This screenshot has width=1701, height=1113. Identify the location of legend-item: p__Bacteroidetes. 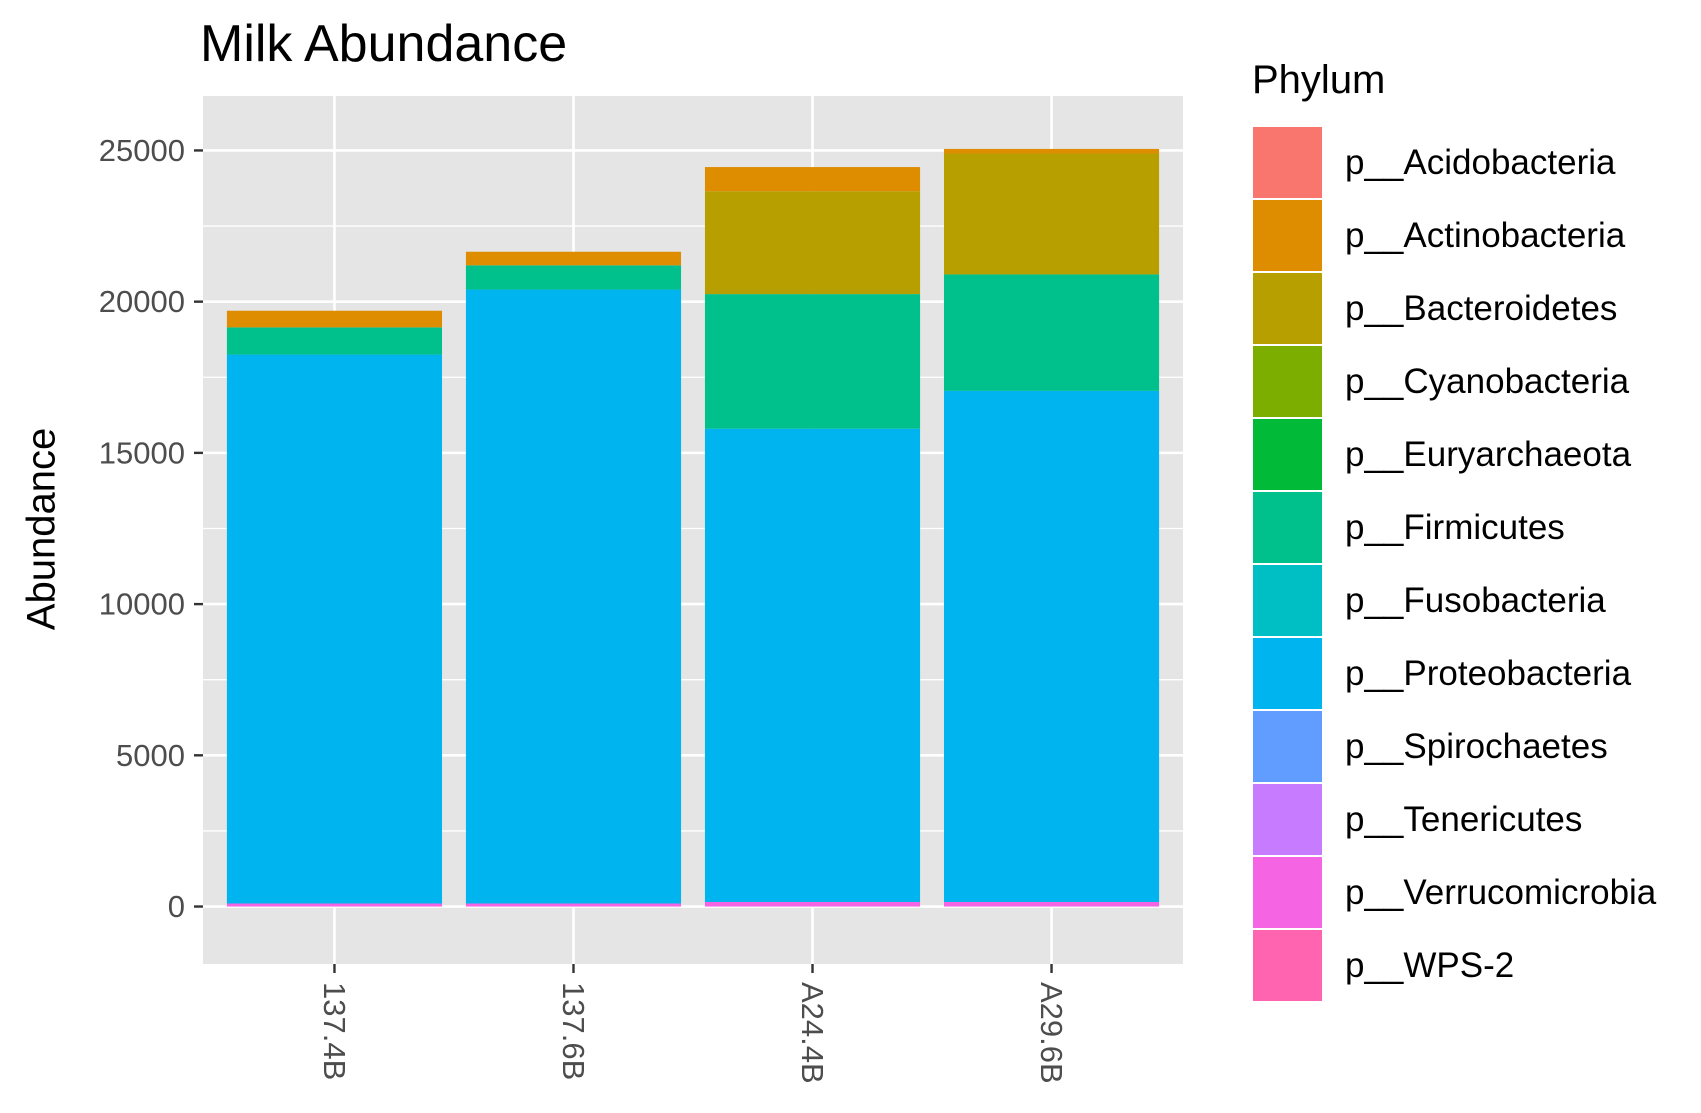
(1454, 308).